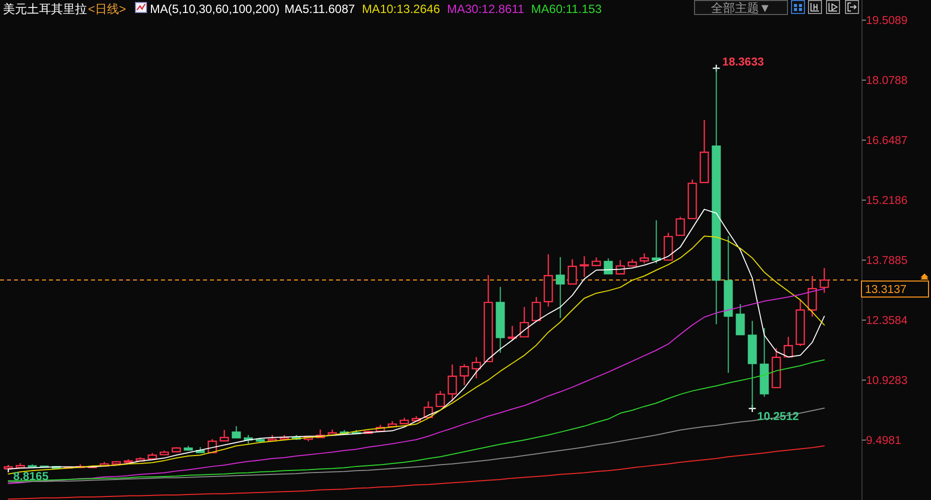 Image resolution: width=931 pixels, height=500 pixels. Describe the element at coordinates (45, 9) in the screenshot. I see `chart-title: 美元土耳其里拉` at that location.